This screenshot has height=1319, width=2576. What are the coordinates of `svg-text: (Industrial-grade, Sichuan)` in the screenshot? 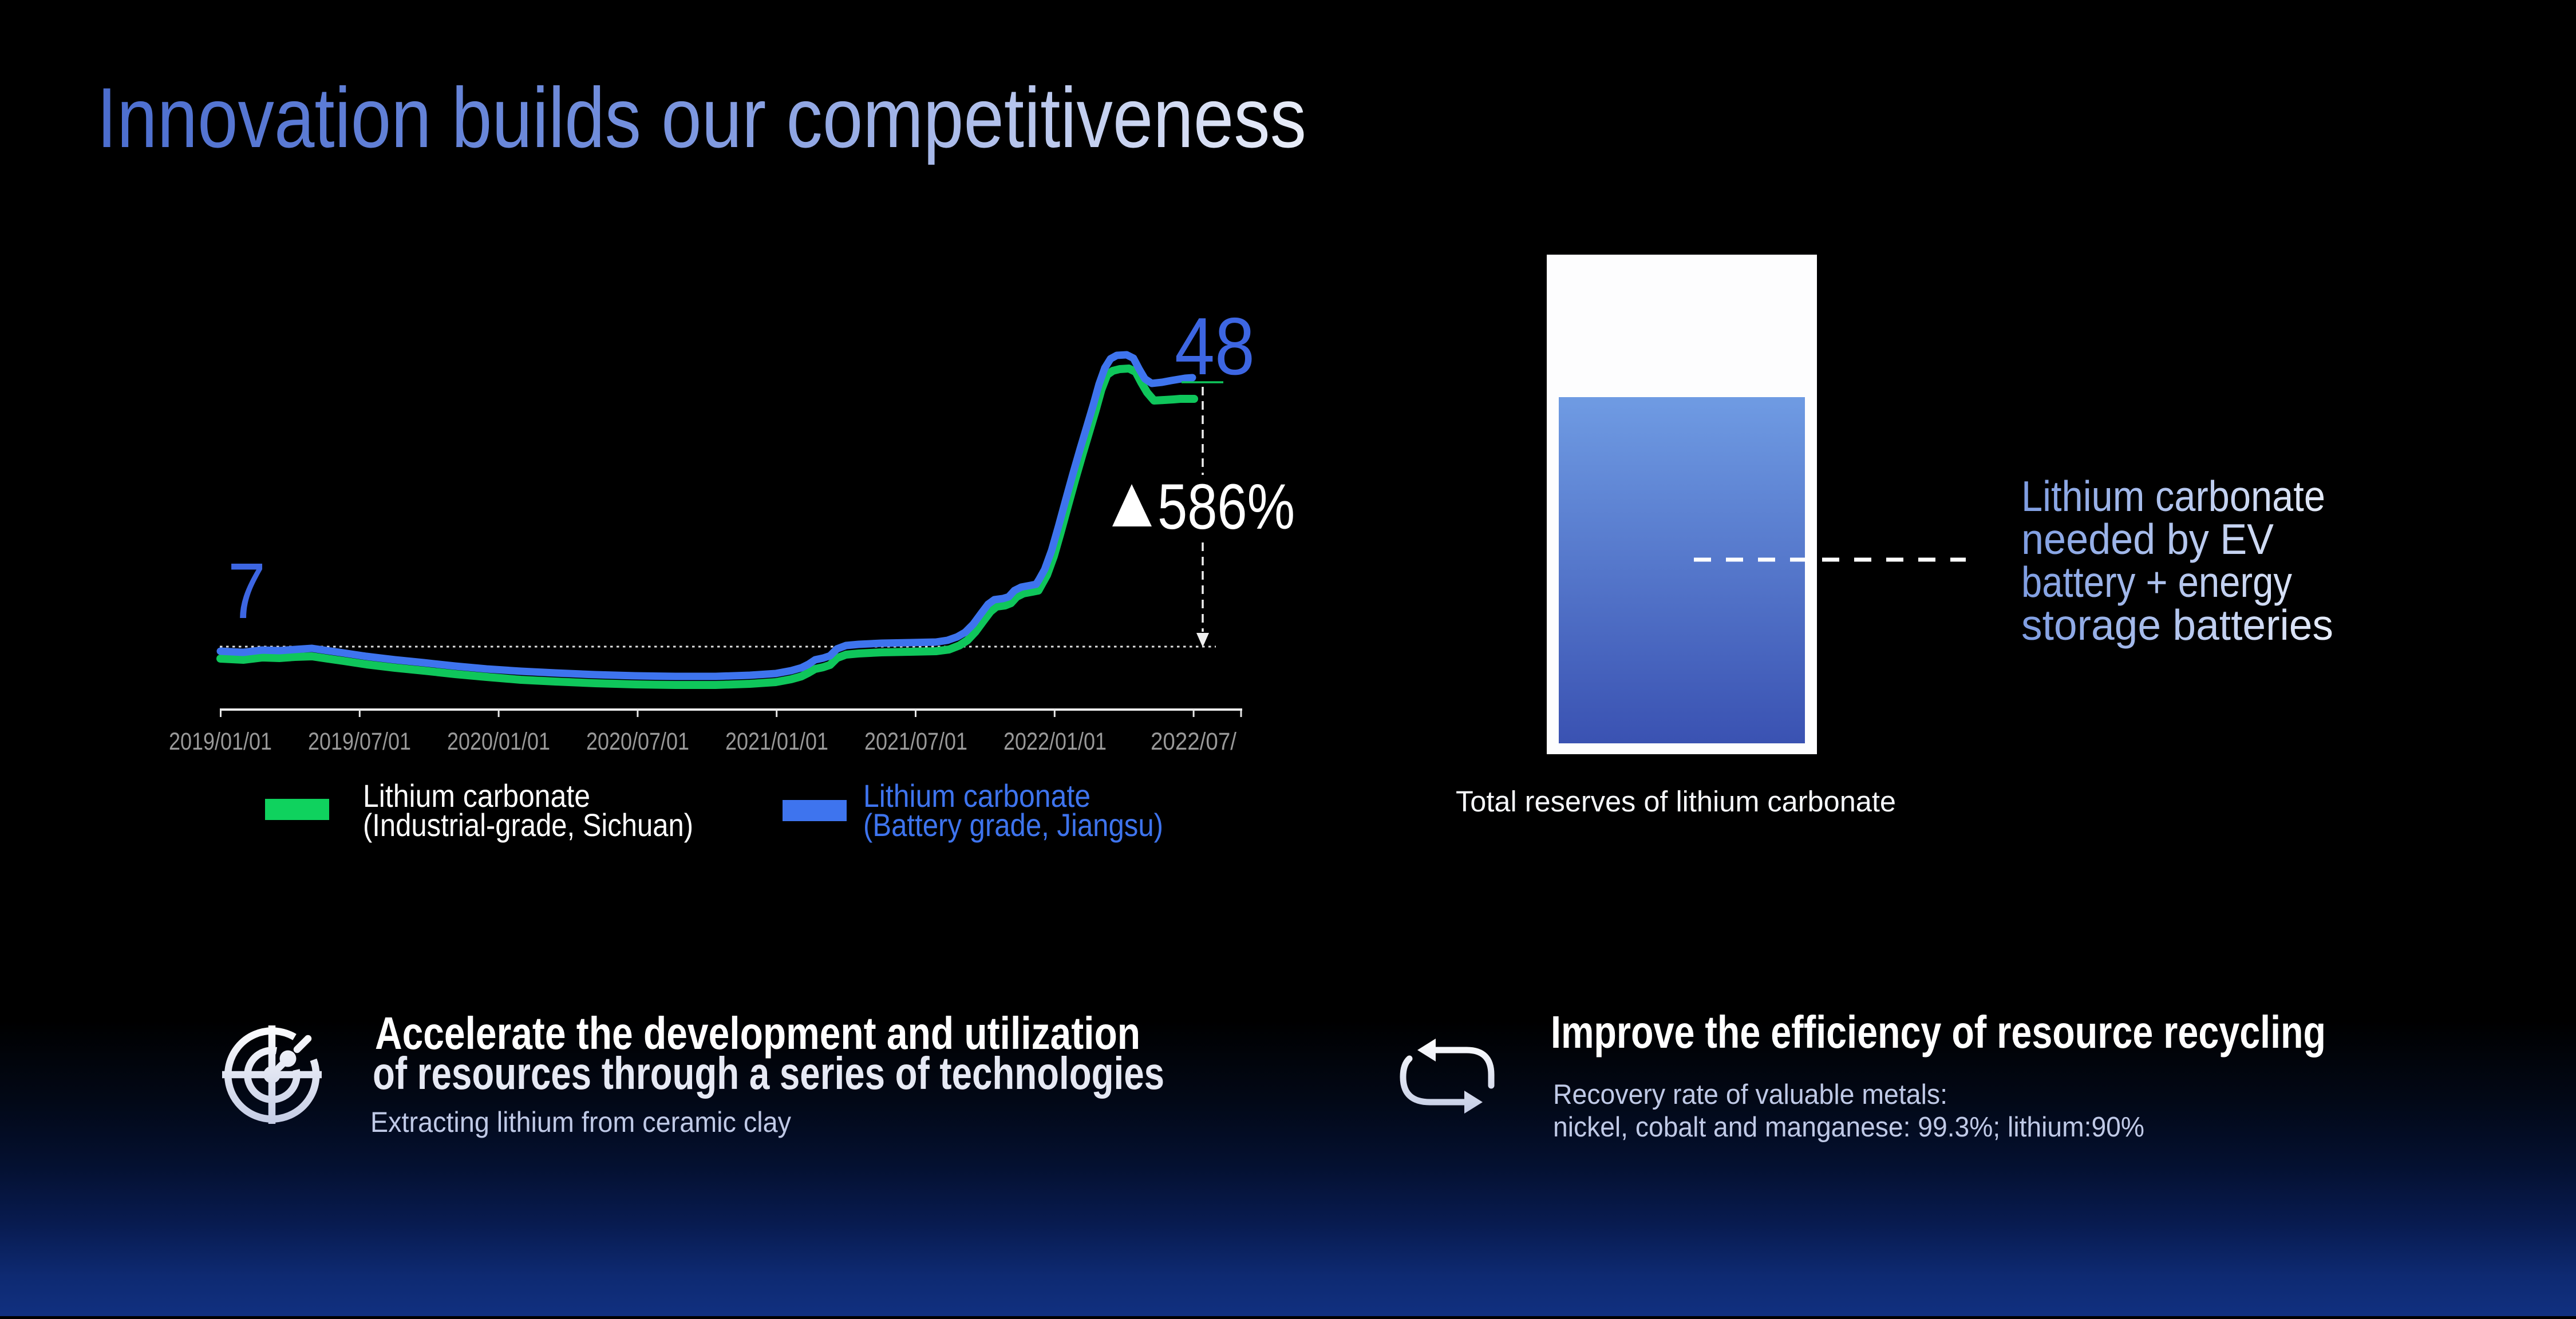 It's located at (528, 825).